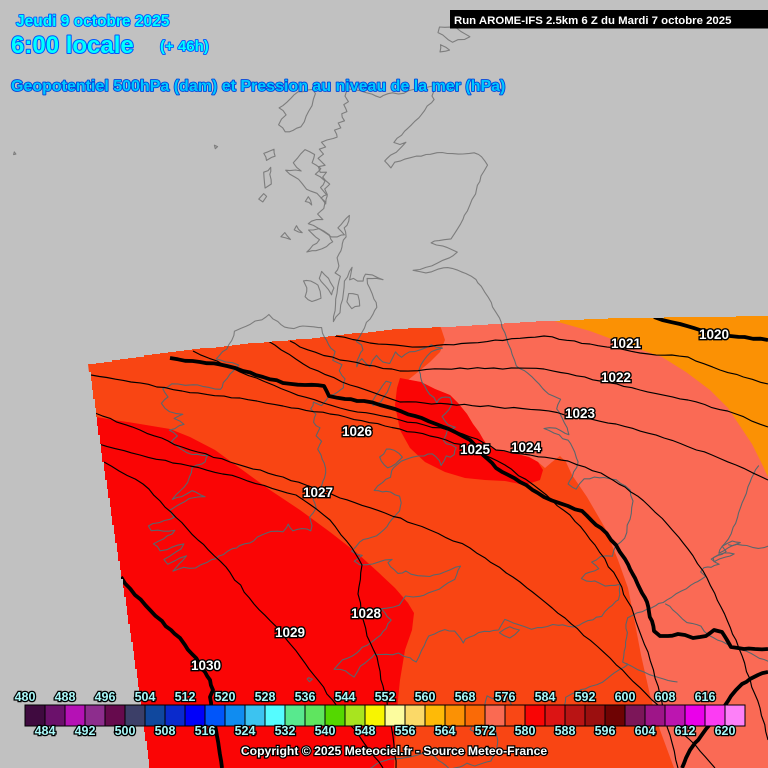 The image size is (768, 768). I want to click on svg-text: (+ 46h), so click(184, 46).